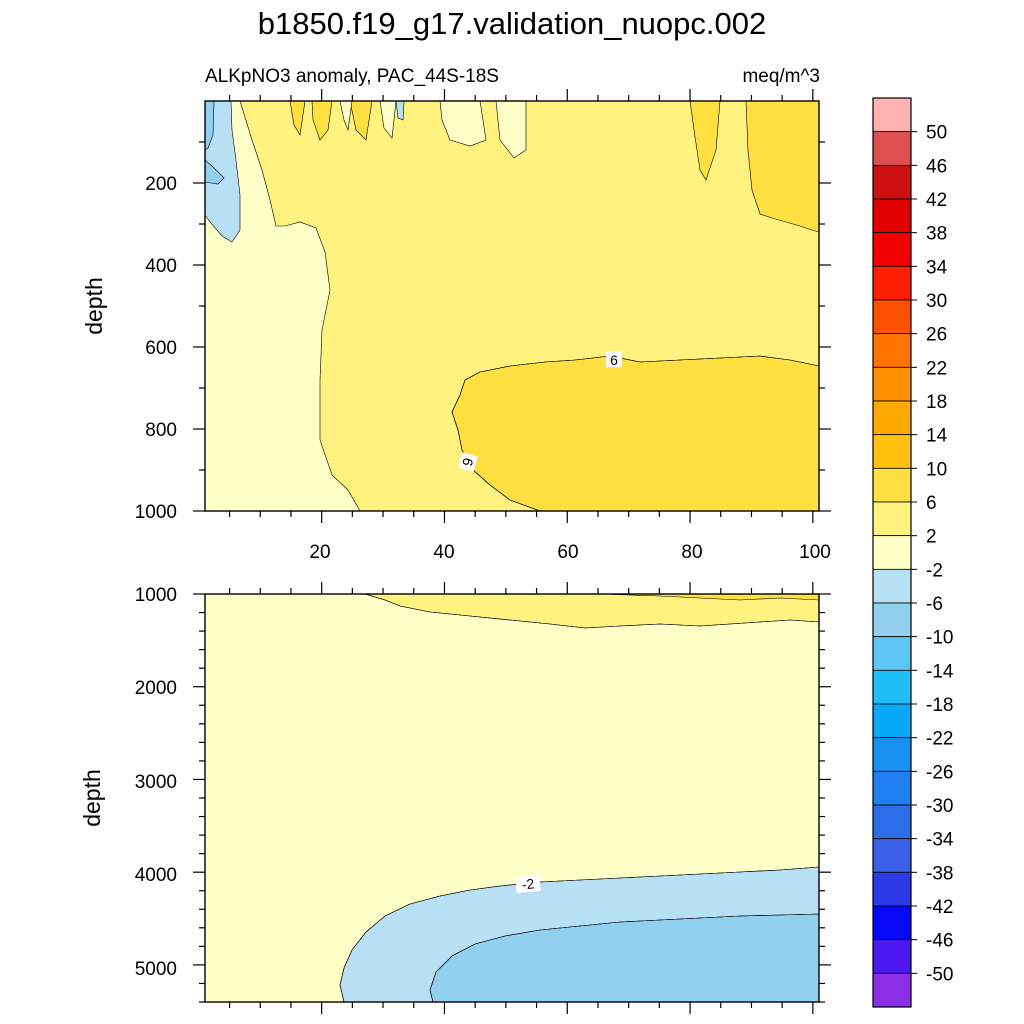 This screenshot has width=1024, height=1024. Describe the element at coordinates (635, 433) in the screenshot. I see `upper-fill-6-10-lens` at that location.